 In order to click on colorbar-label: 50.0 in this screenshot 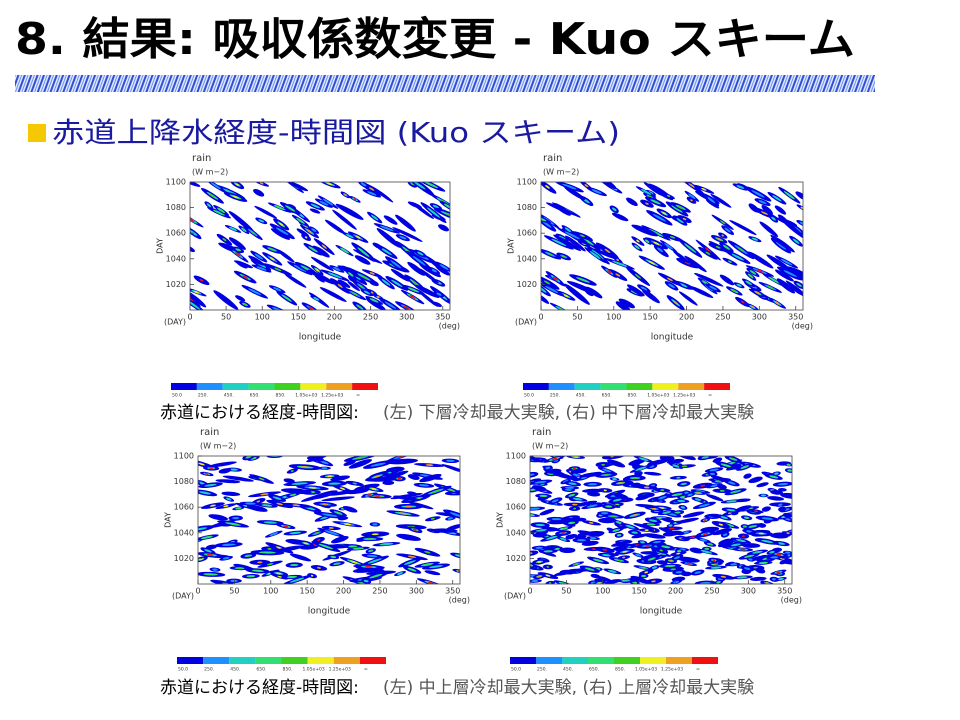, I will do `click(529, 396)`.